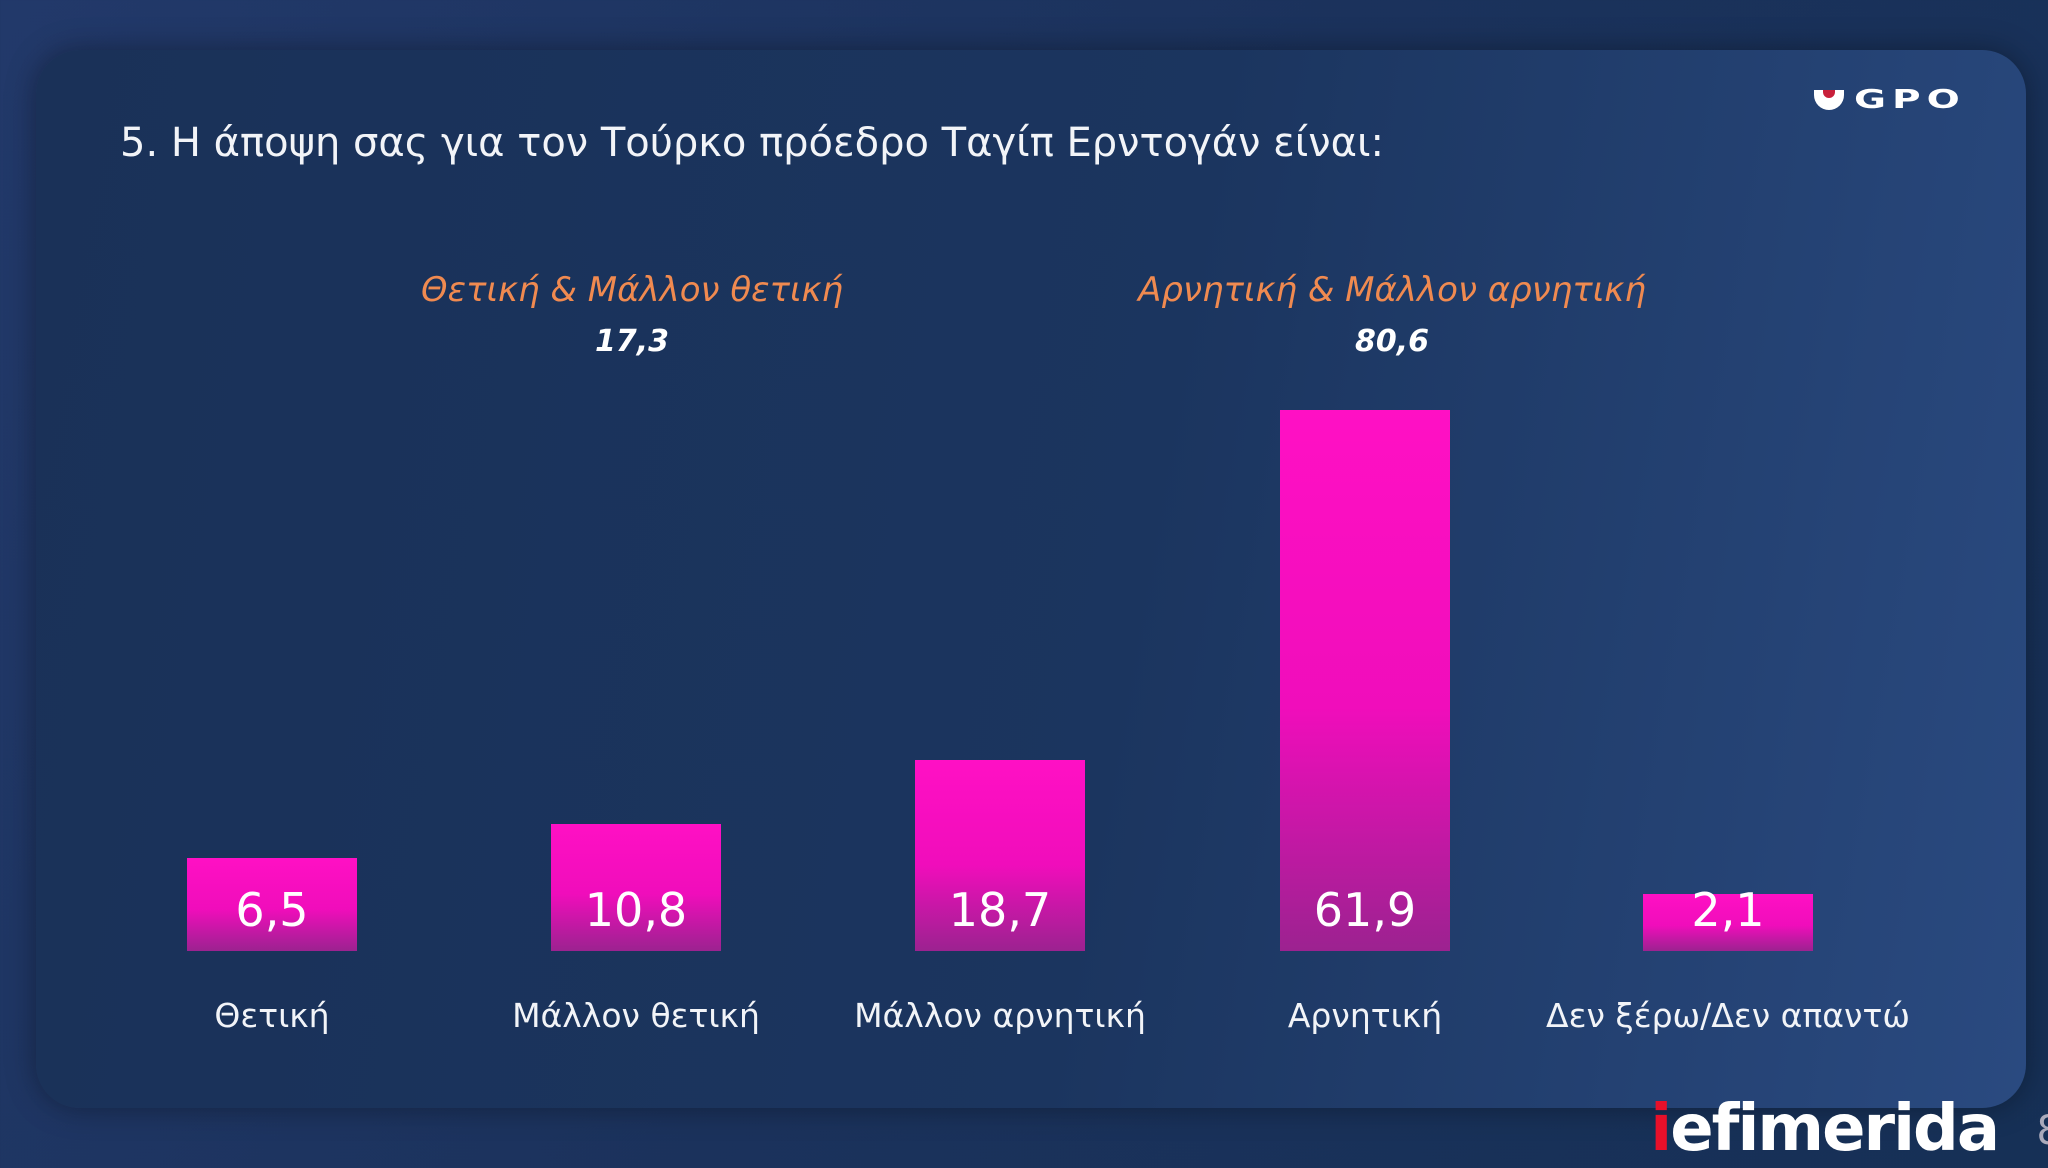  I want to click on bar-value-label: 61,9, so click(1365, 909).